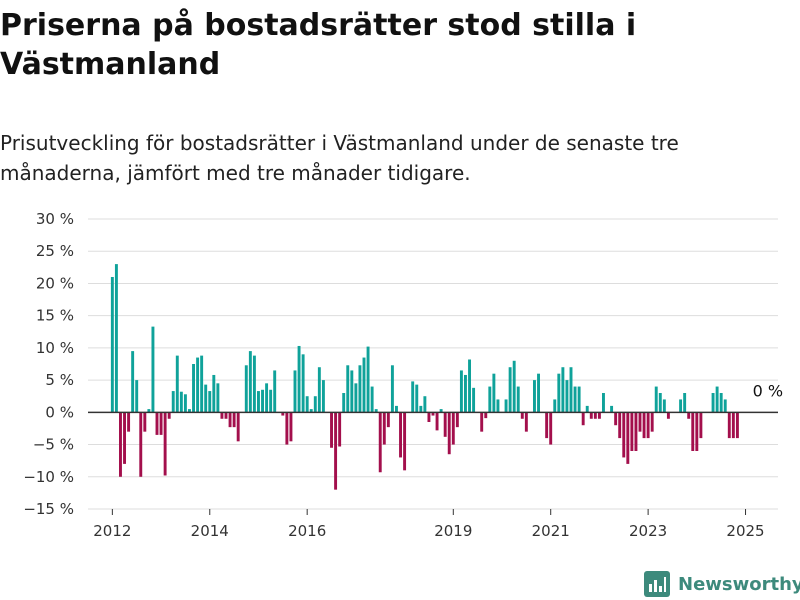  I want to click on y-tick-label: 15 %, so click(55, 316).